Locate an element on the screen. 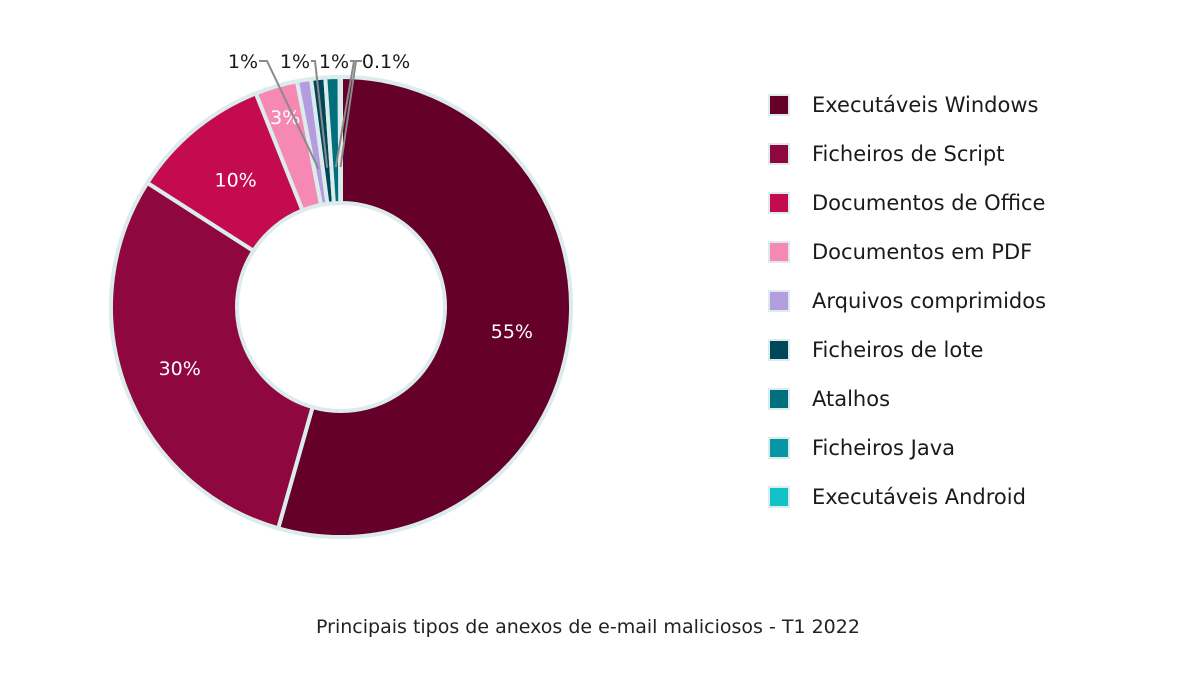  legend-item: Arquivos comprimidos is located at coordinates (907, 300).